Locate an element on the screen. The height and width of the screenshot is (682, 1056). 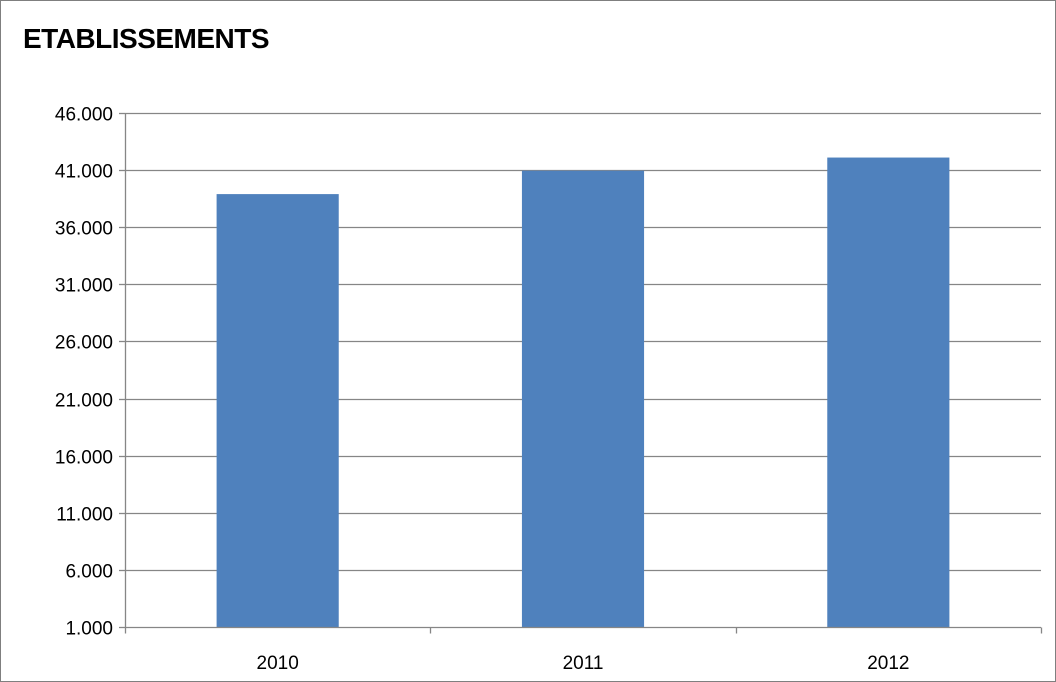
x-tick-label-2: 2012 is located at coordinates (888, 663).